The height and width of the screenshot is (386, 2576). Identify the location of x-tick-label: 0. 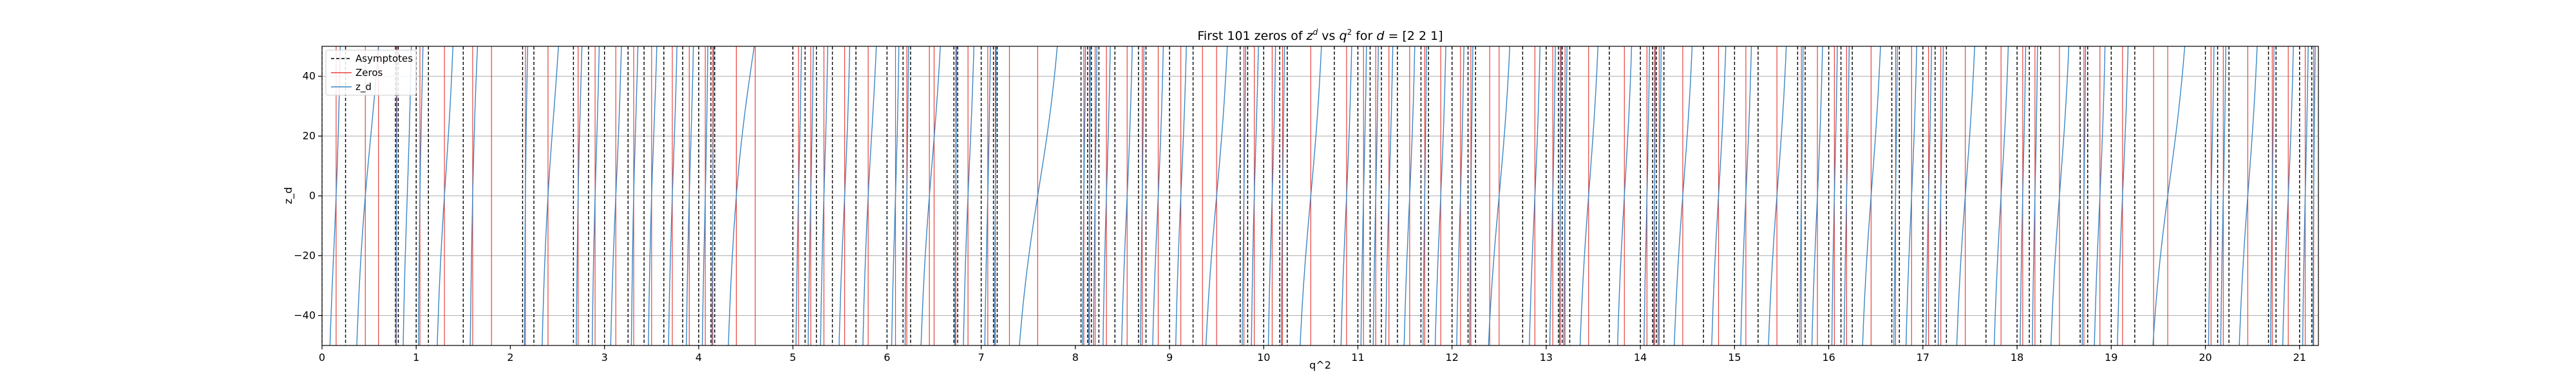
(322, 357).